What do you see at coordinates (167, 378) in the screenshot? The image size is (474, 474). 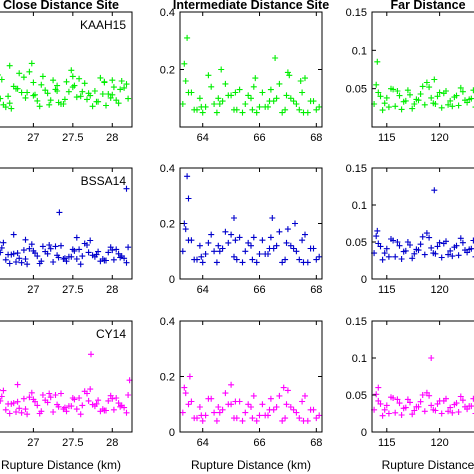 I see `y-tick-label: 0.2` at bounding box center [167, 378].